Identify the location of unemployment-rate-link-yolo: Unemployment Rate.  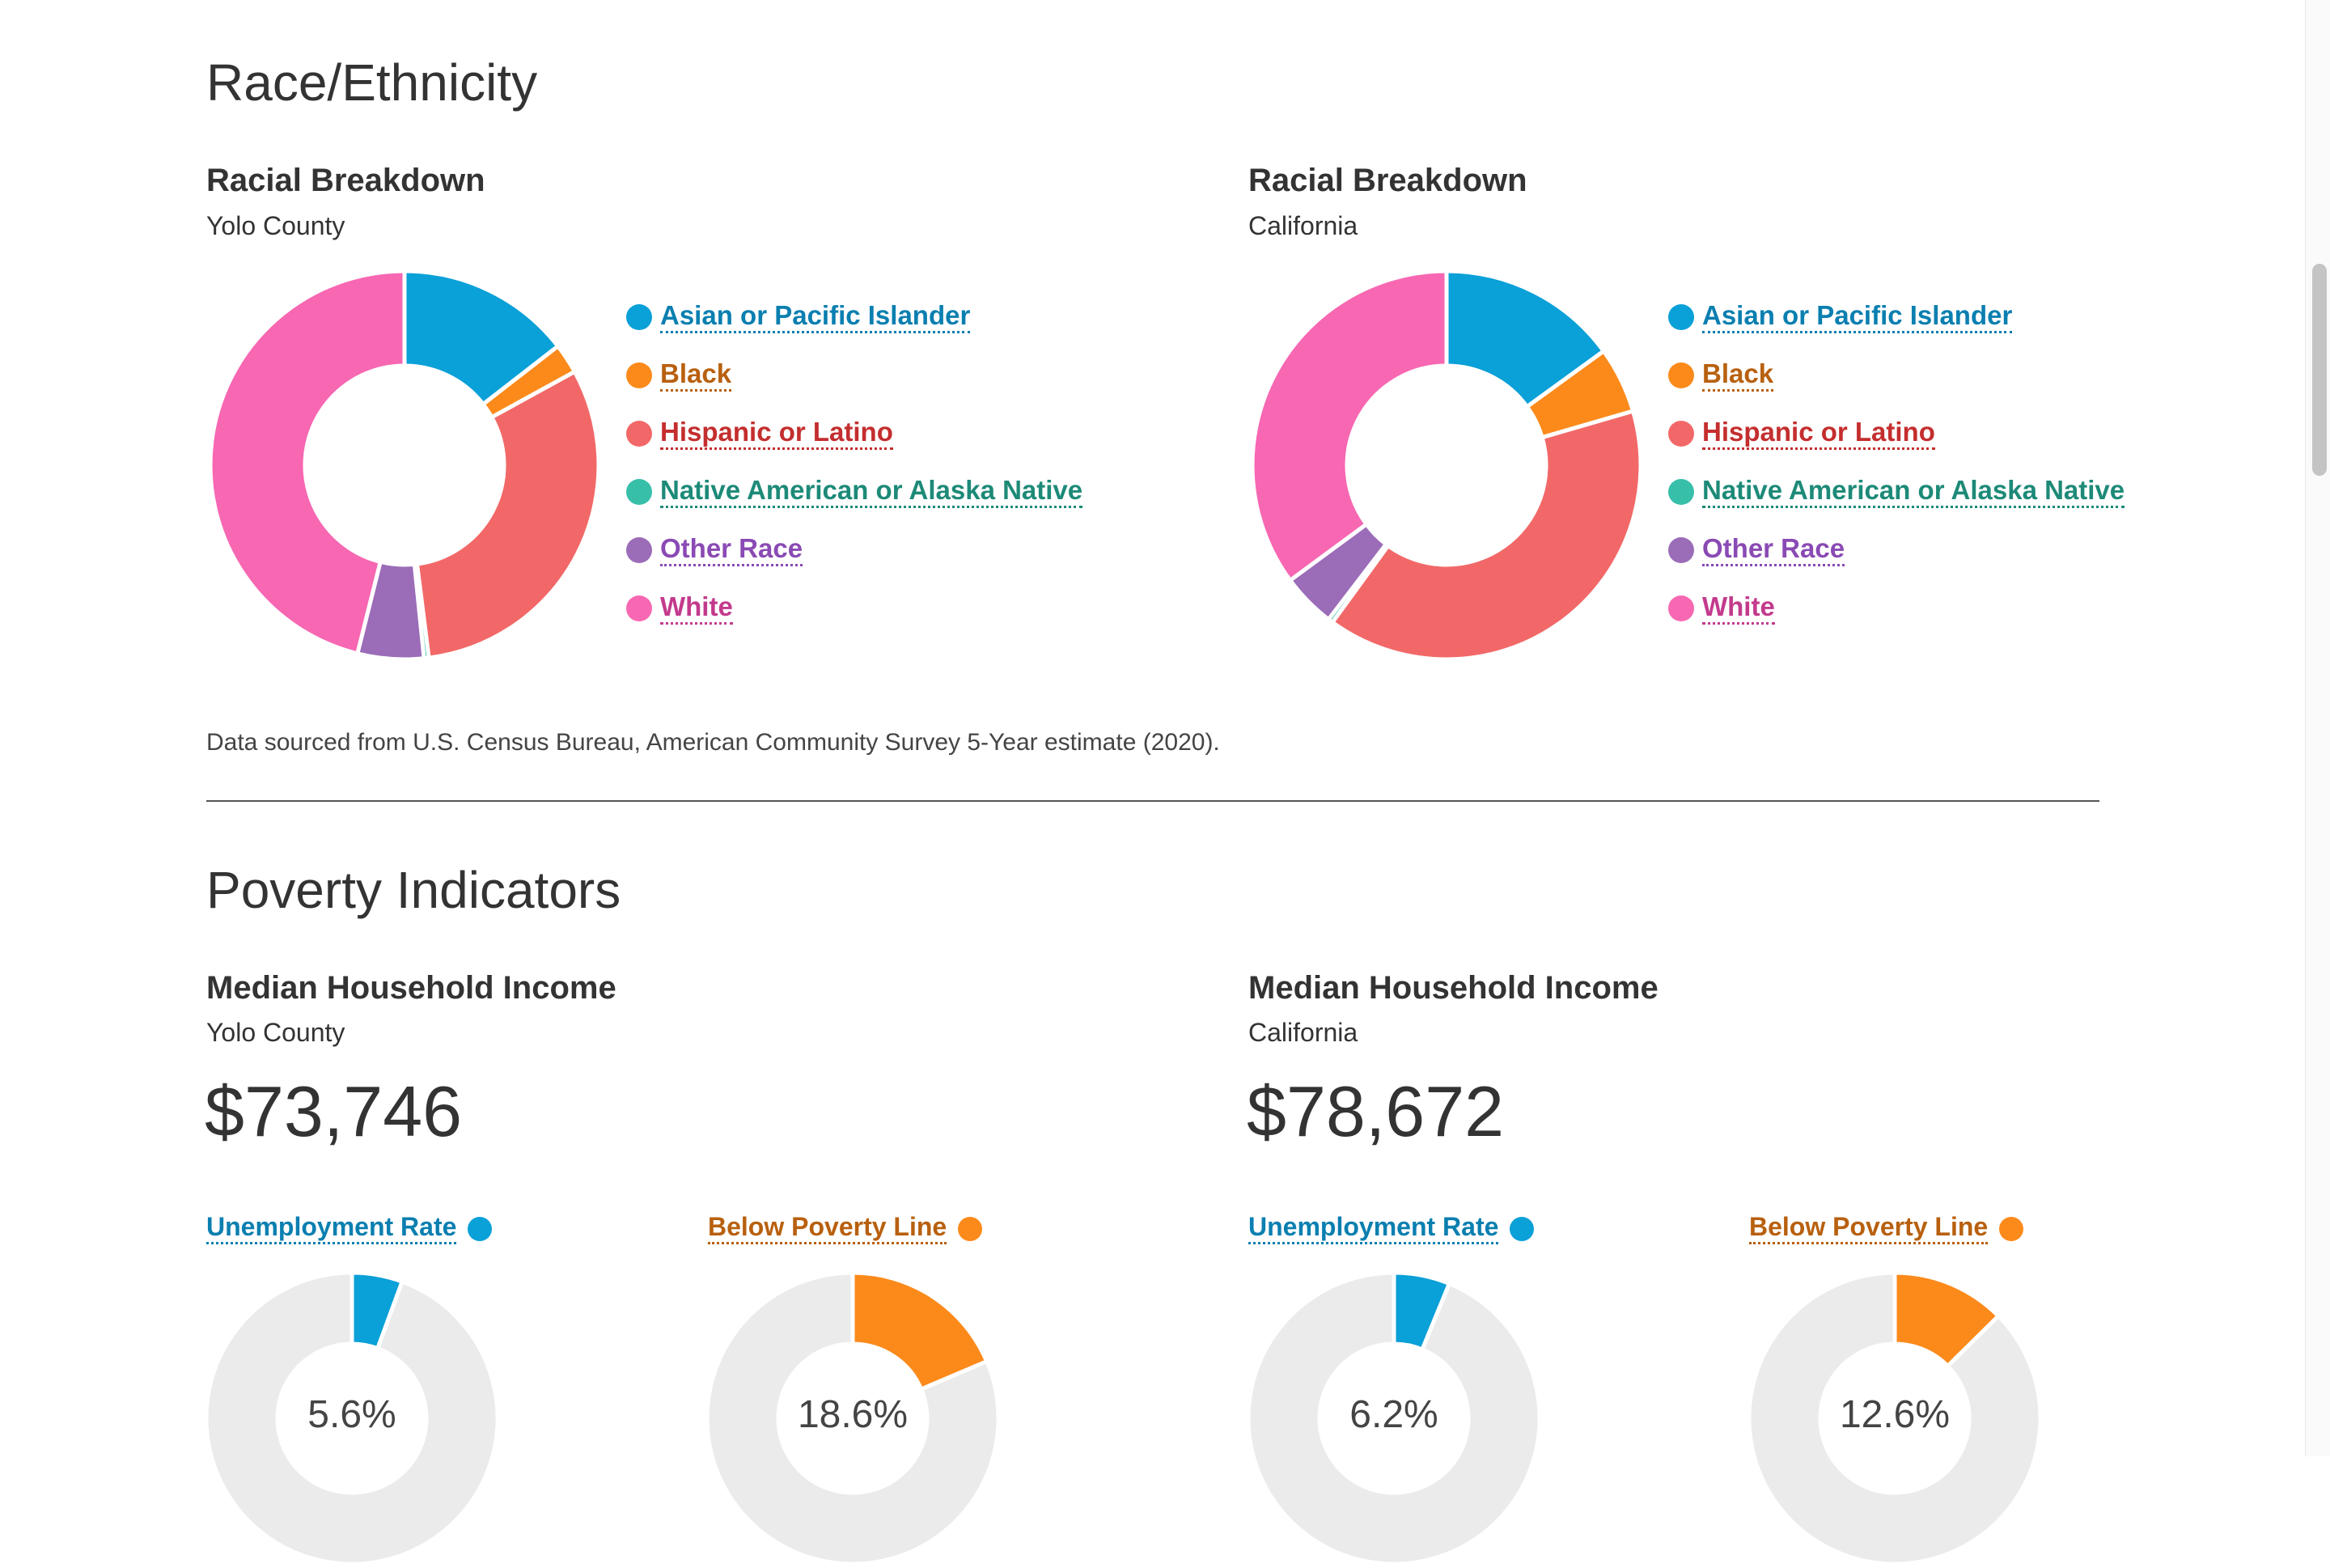
(332, 1229).